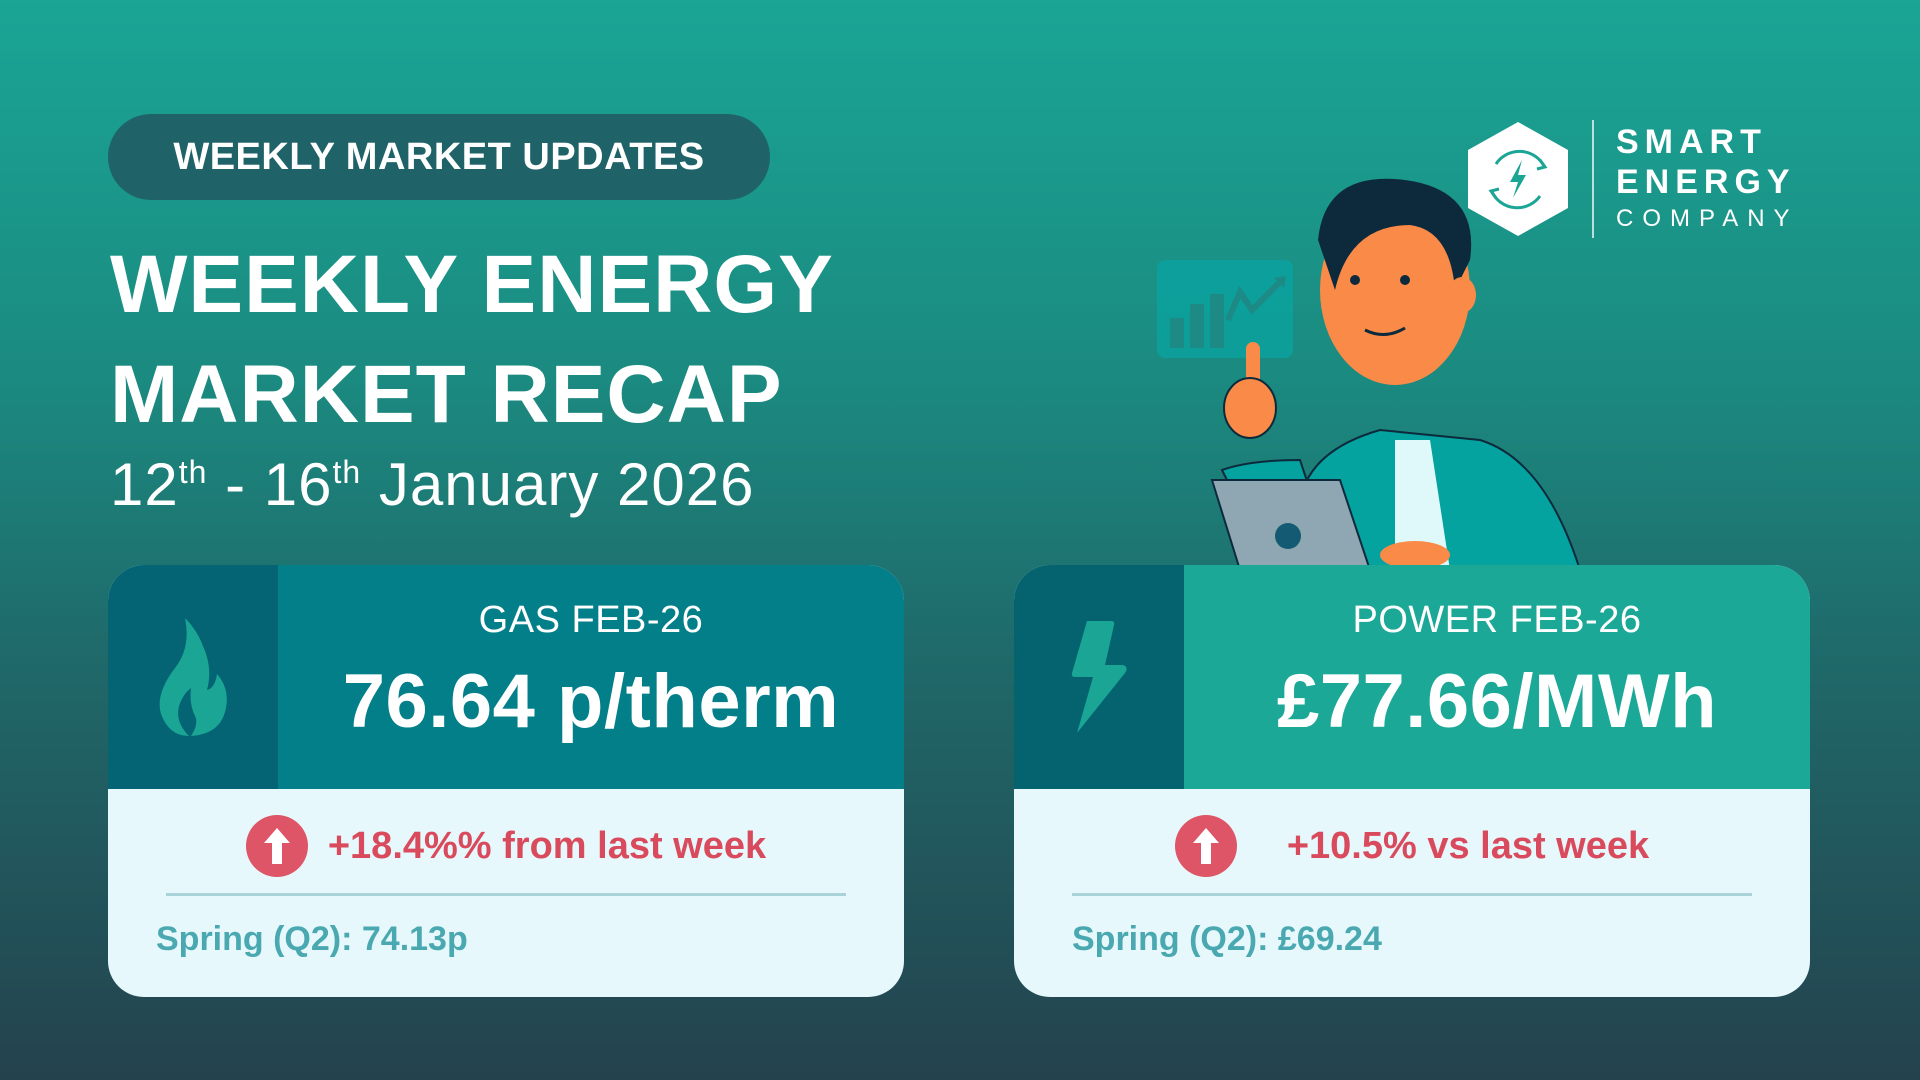 The image size is (1920, 1080). Describe the element at coordinates (1593, 179) in the screenshot. I see `logo-divider` at that location.